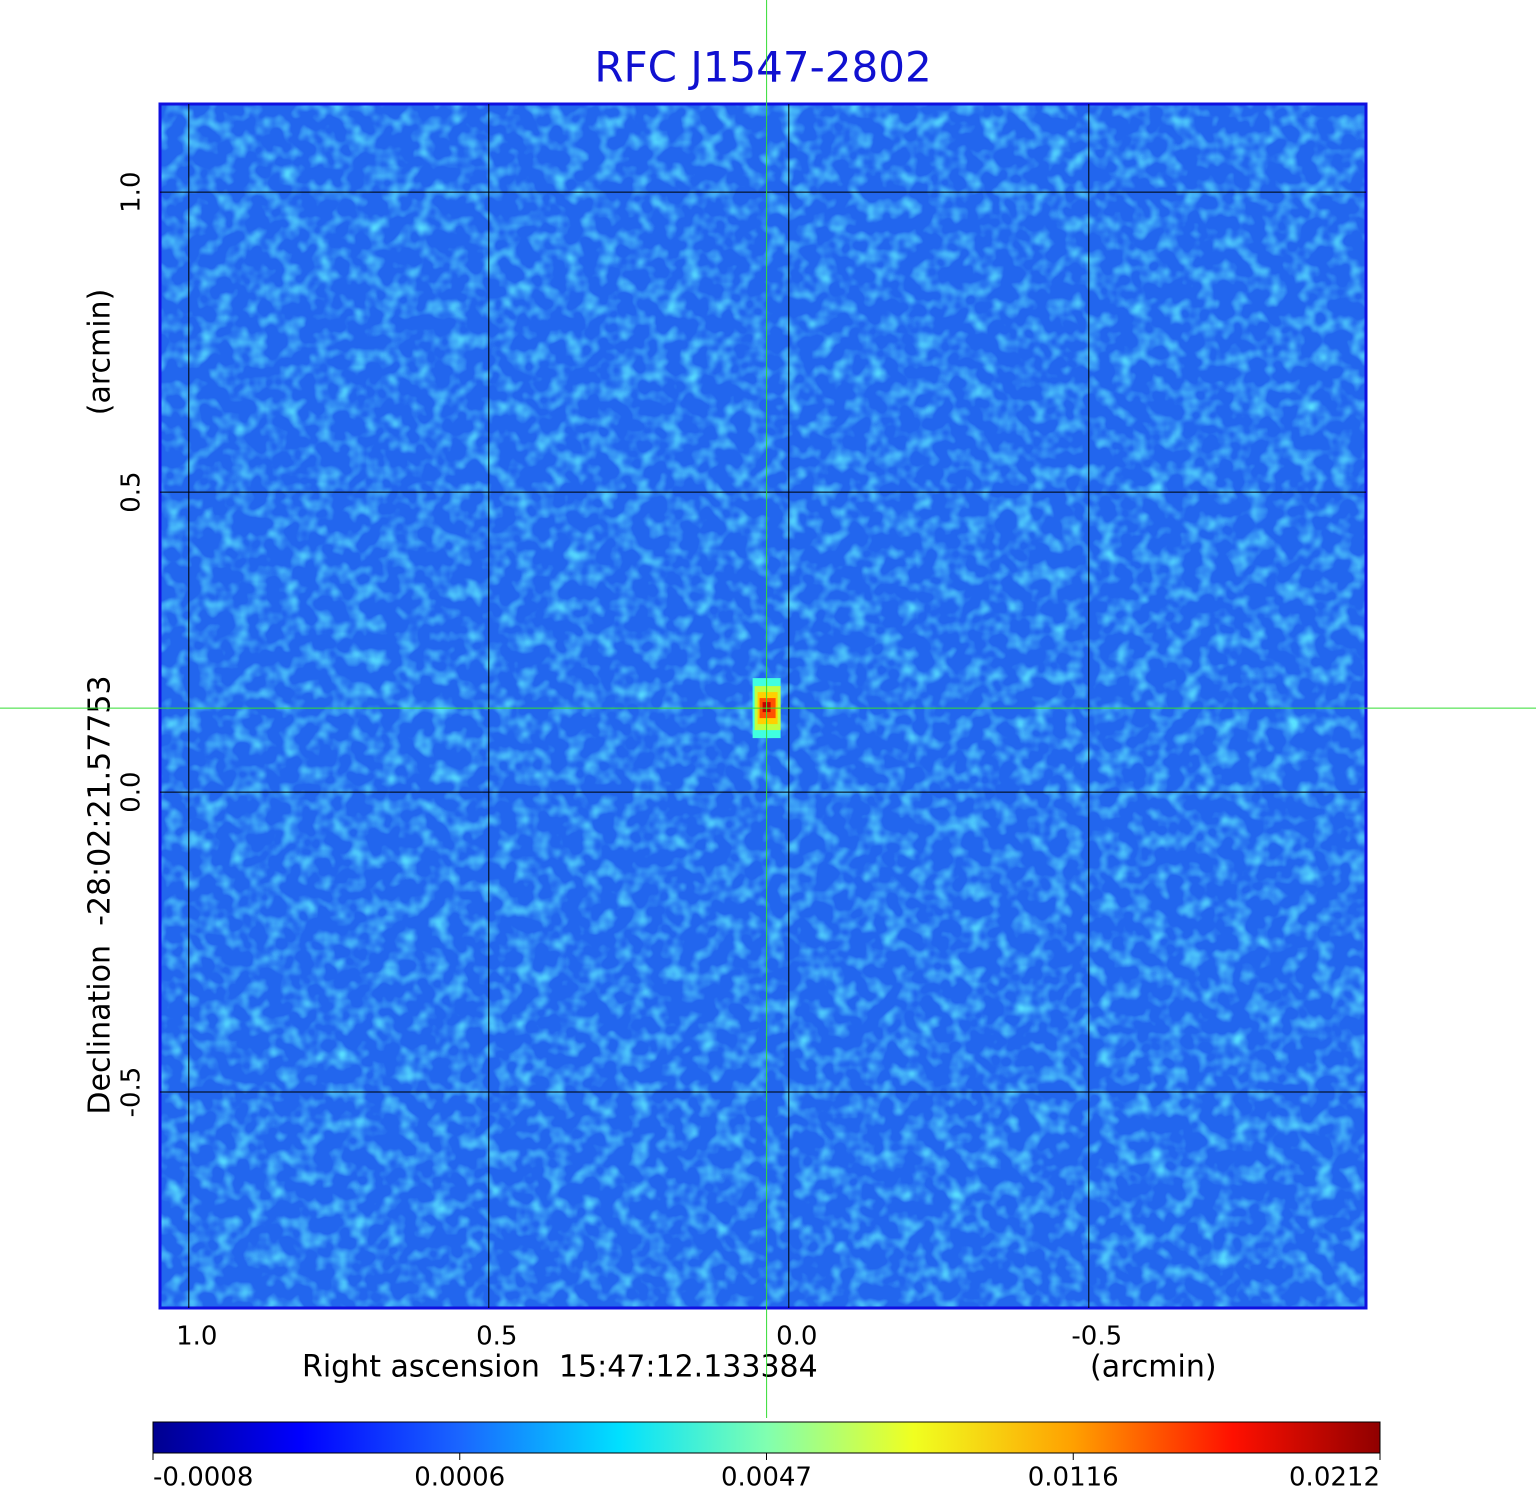 Image resolution: width=1536 pixels, height=1511 pixels. What do you see at coordinates (1153, 1367) in the screenshot?
I see `x-axis-unit: (arcmin)` at bounding box center [1153, 1367].